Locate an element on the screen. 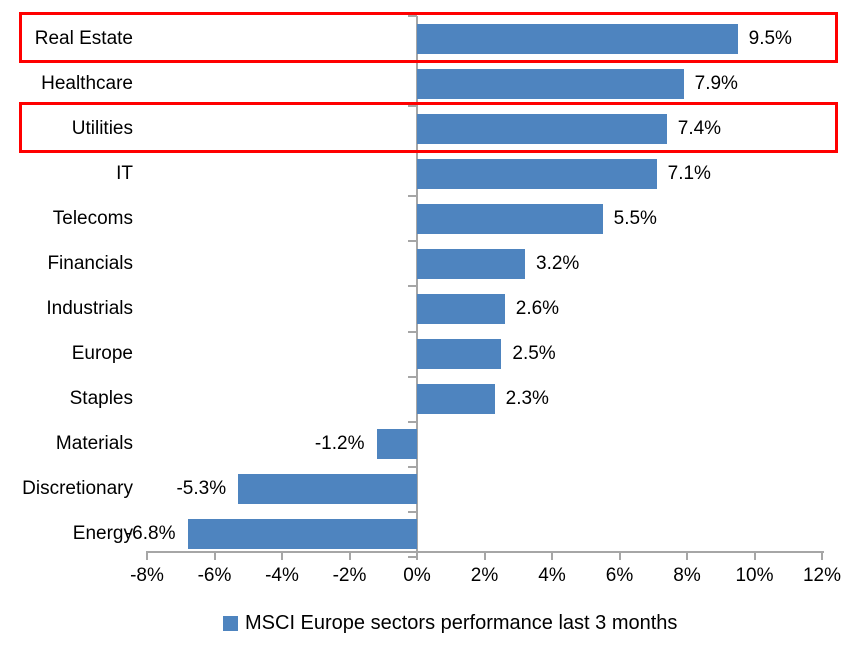 This screenshot has height=651, width=852. x-tick-label: 0% is located at coordinates (417, 575).